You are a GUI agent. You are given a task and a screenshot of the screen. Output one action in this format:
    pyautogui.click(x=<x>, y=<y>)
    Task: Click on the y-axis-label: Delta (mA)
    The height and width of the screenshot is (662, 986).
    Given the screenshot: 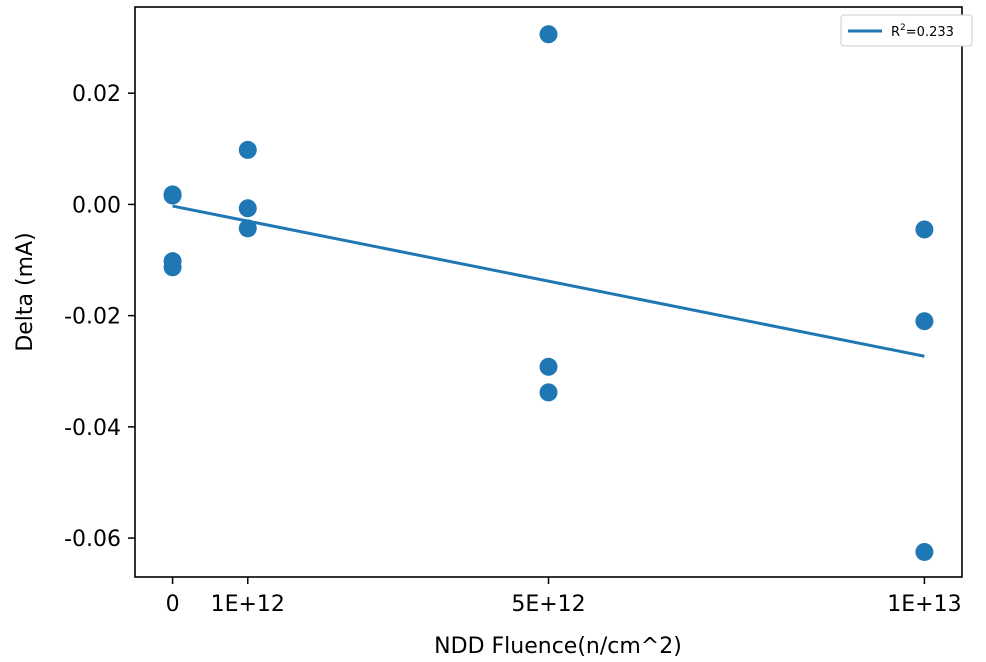 What is the action you would take?
    pyautogui.click(x=25, y=291)
    